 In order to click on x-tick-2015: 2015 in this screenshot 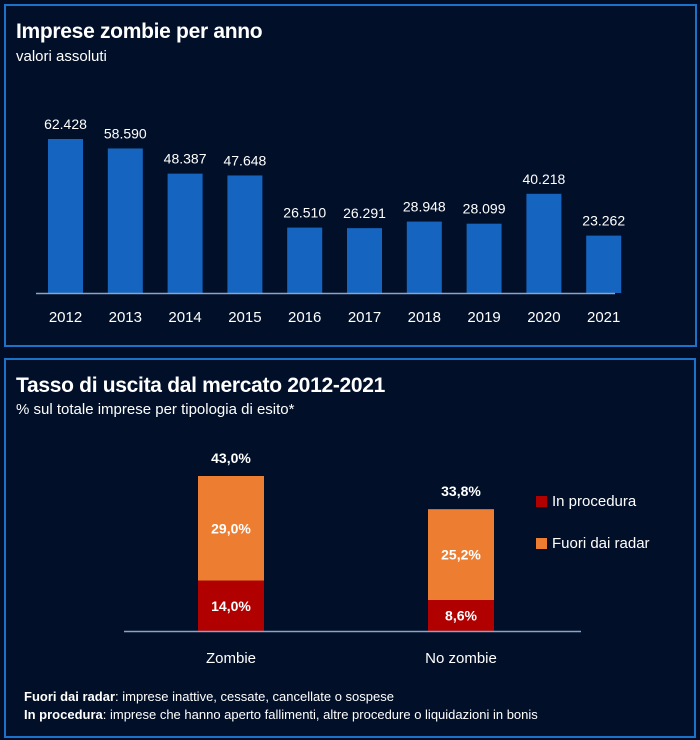, I will do `click(244, 317)`.